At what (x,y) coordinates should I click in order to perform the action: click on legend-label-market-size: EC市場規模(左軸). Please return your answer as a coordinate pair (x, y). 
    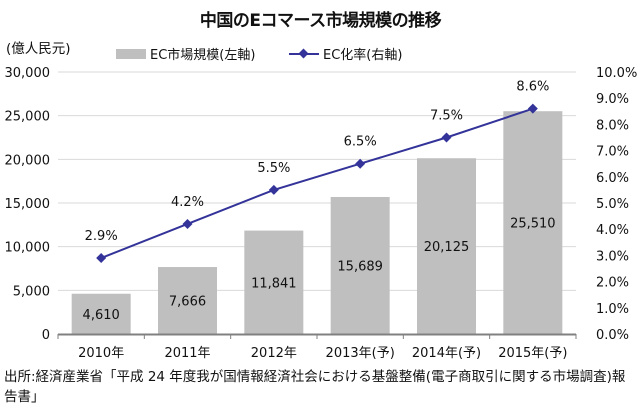
    Looking at the image, I should click on (203, 55).